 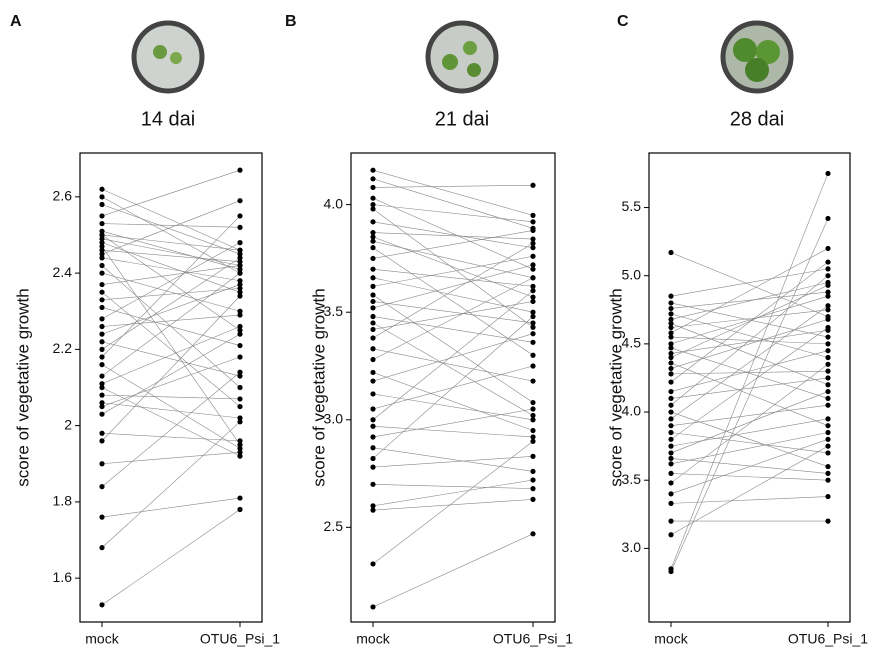 I want to click on panel-letter: A, so click(x=16, y=21).